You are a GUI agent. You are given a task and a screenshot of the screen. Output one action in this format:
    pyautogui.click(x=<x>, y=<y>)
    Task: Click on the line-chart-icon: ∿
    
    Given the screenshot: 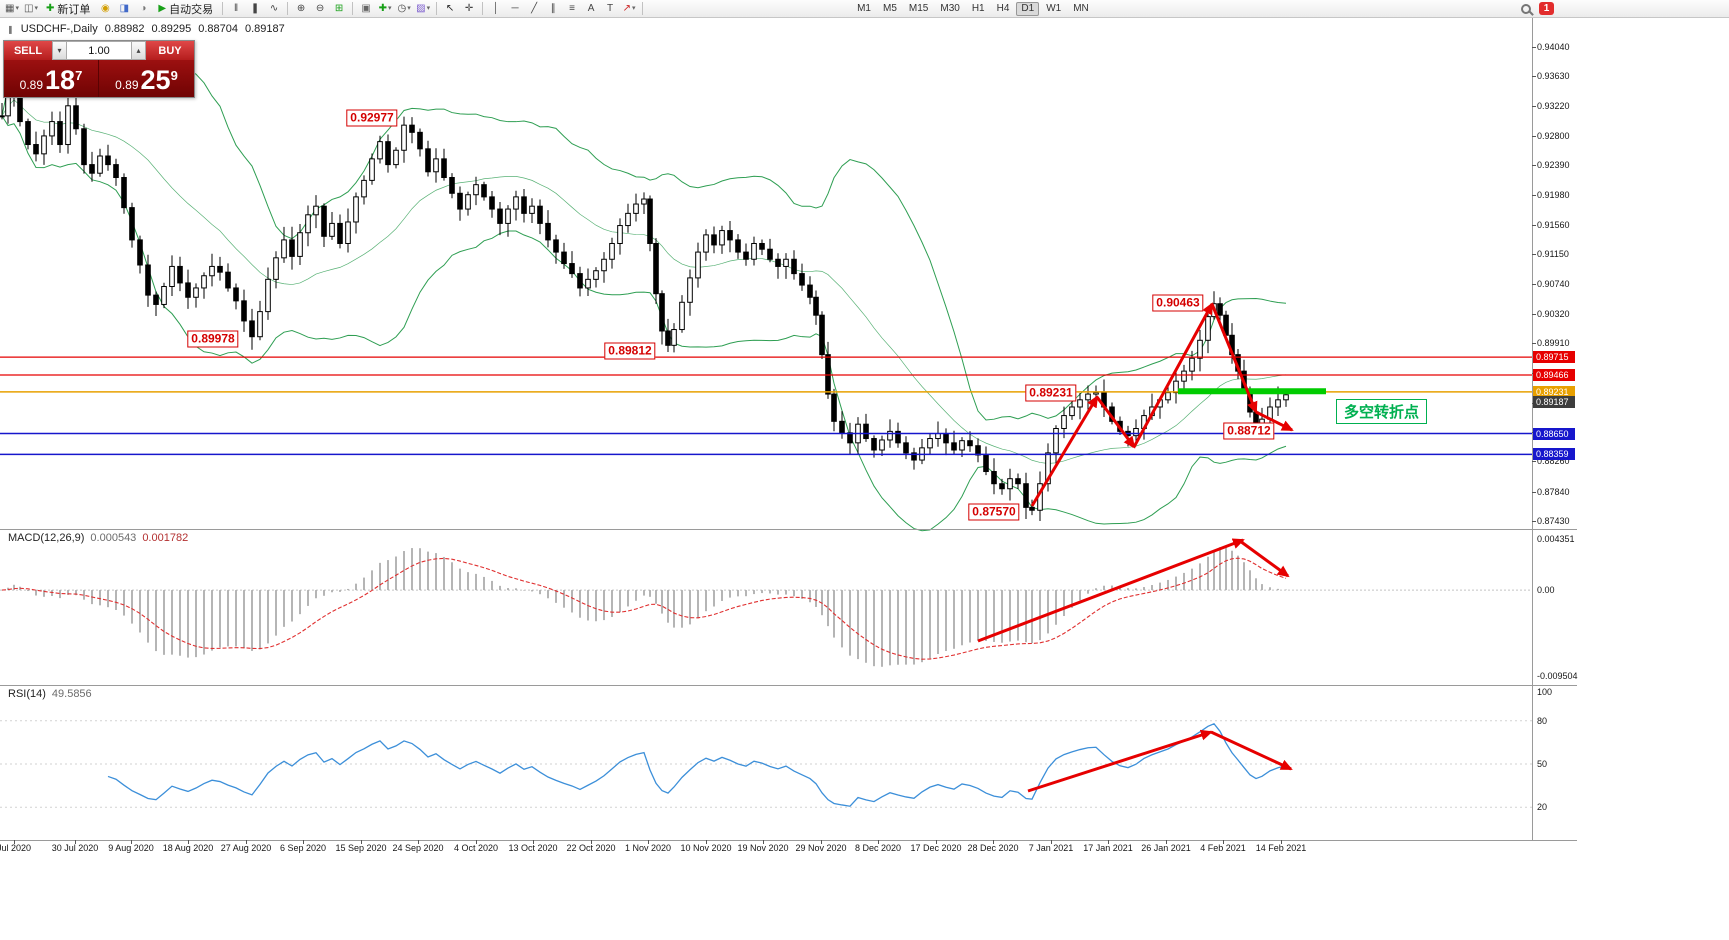 What is the action you would take?
    pyautogui.click(x=274, y=8)
    